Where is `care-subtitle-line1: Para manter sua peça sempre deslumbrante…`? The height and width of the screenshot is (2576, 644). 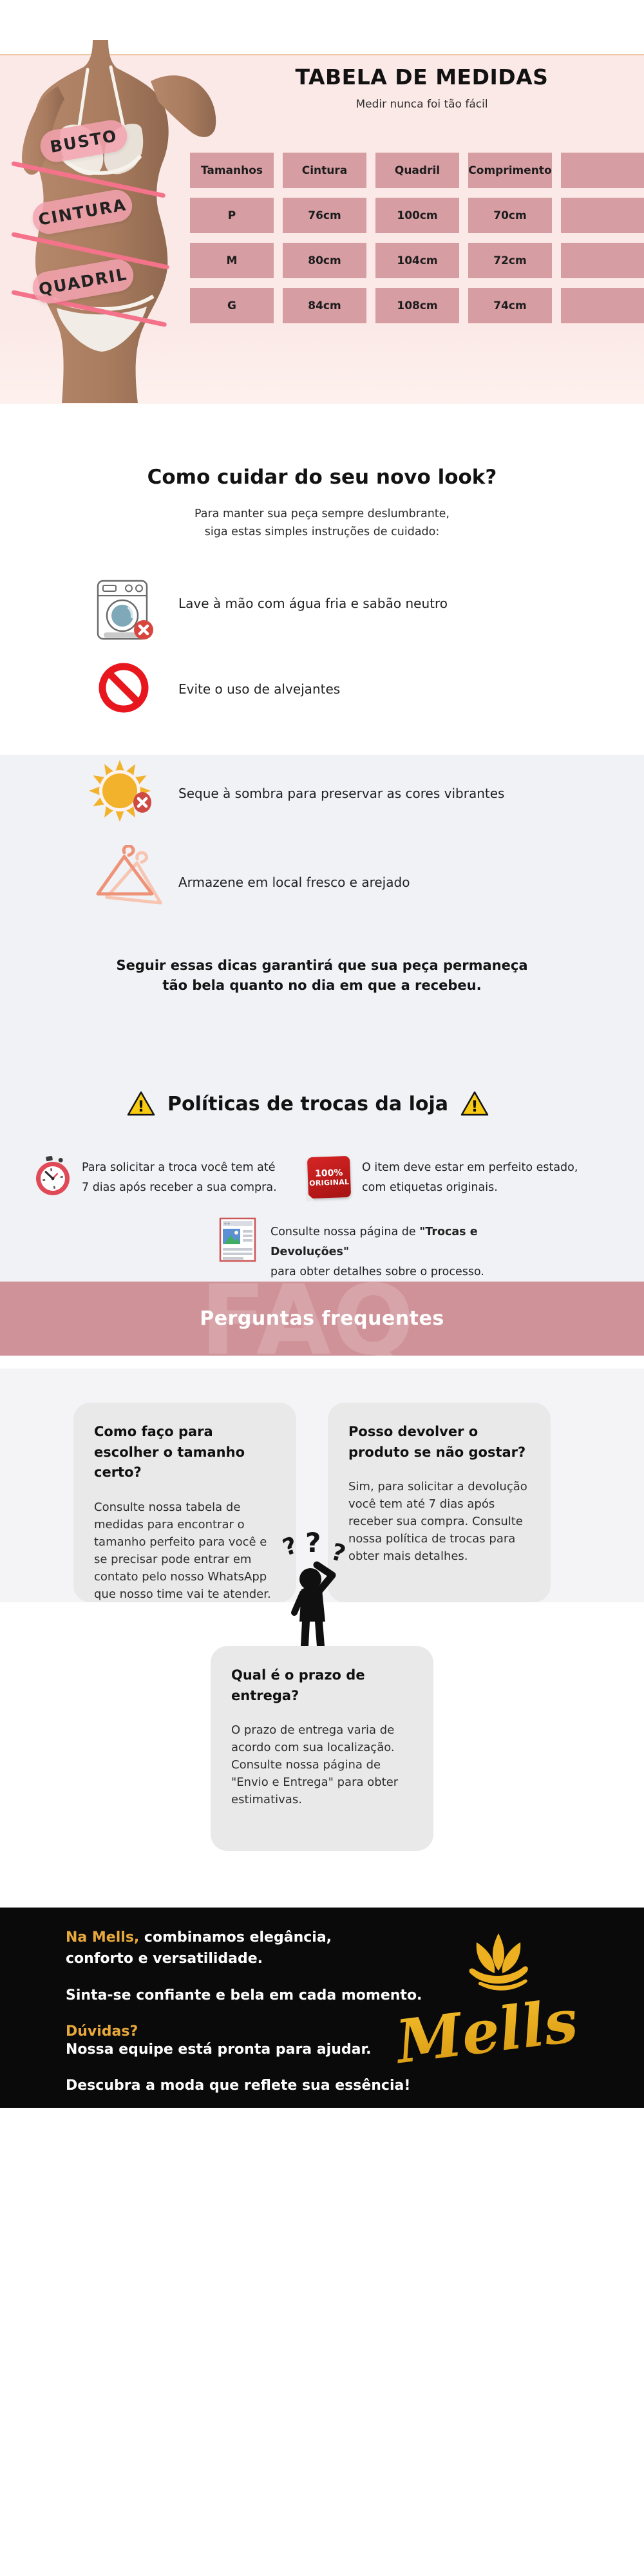 care-subtitle-line1: Para manter sua peça sempre deslumbrante… is located at coordinates (322, 513).